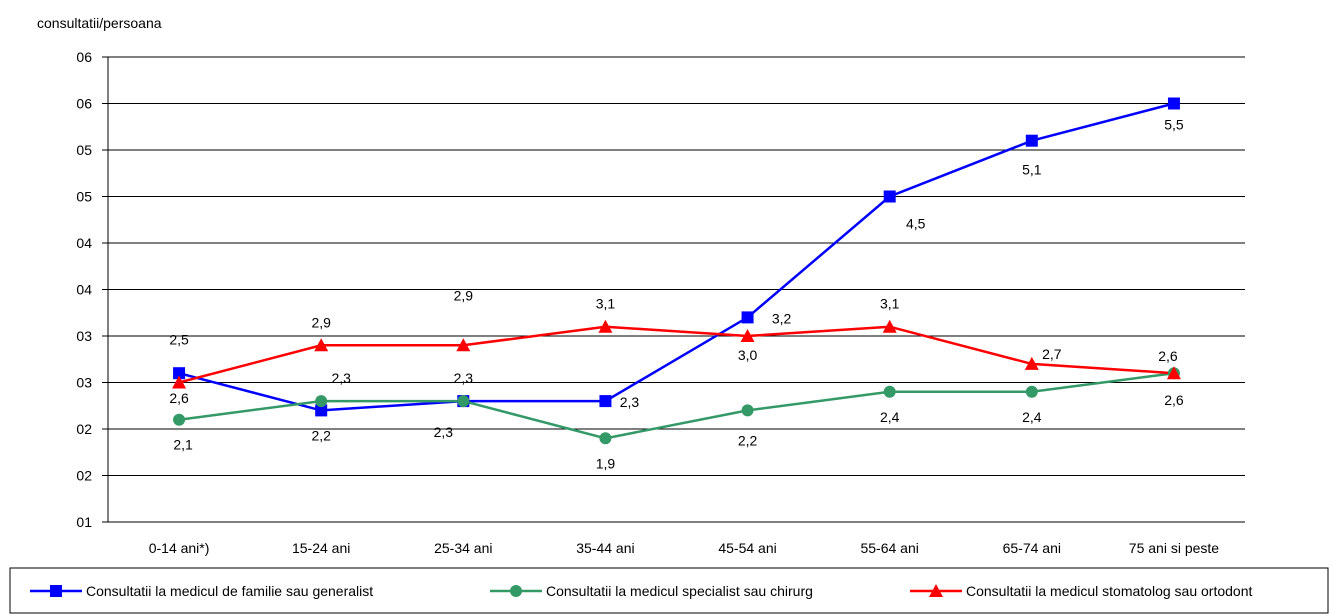 The width and height of the screenshot is (1331, 616). Describe the element at coordinates (84, 522) in the screenshot. I see `y-tick-label: 01` at that location.